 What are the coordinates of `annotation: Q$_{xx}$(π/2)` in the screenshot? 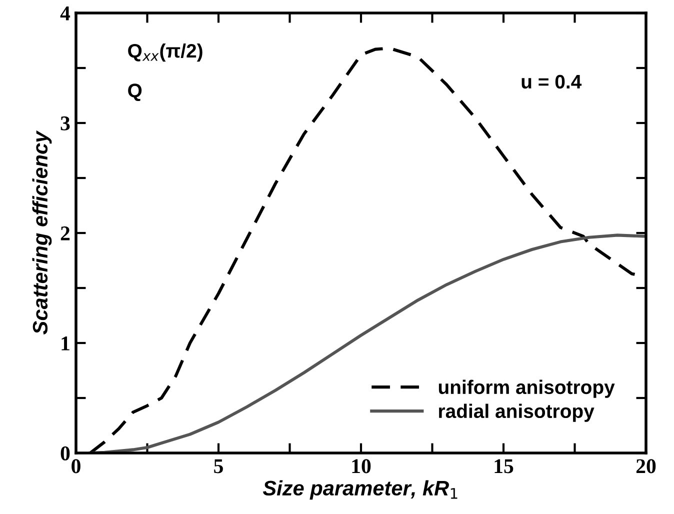 It's located at (165, 52).